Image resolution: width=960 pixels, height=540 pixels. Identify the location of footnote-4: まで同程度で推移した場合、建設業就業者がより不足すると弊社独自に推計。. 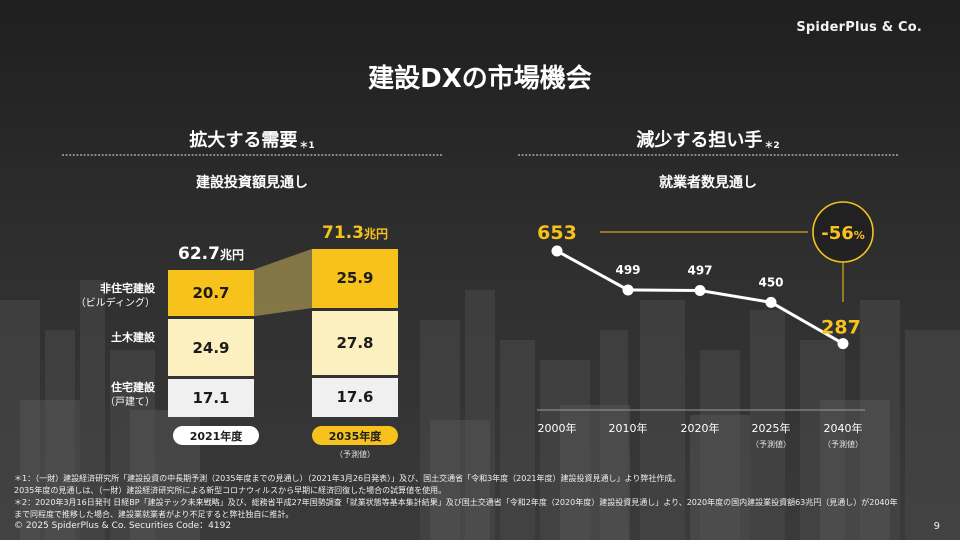
(154, 514).